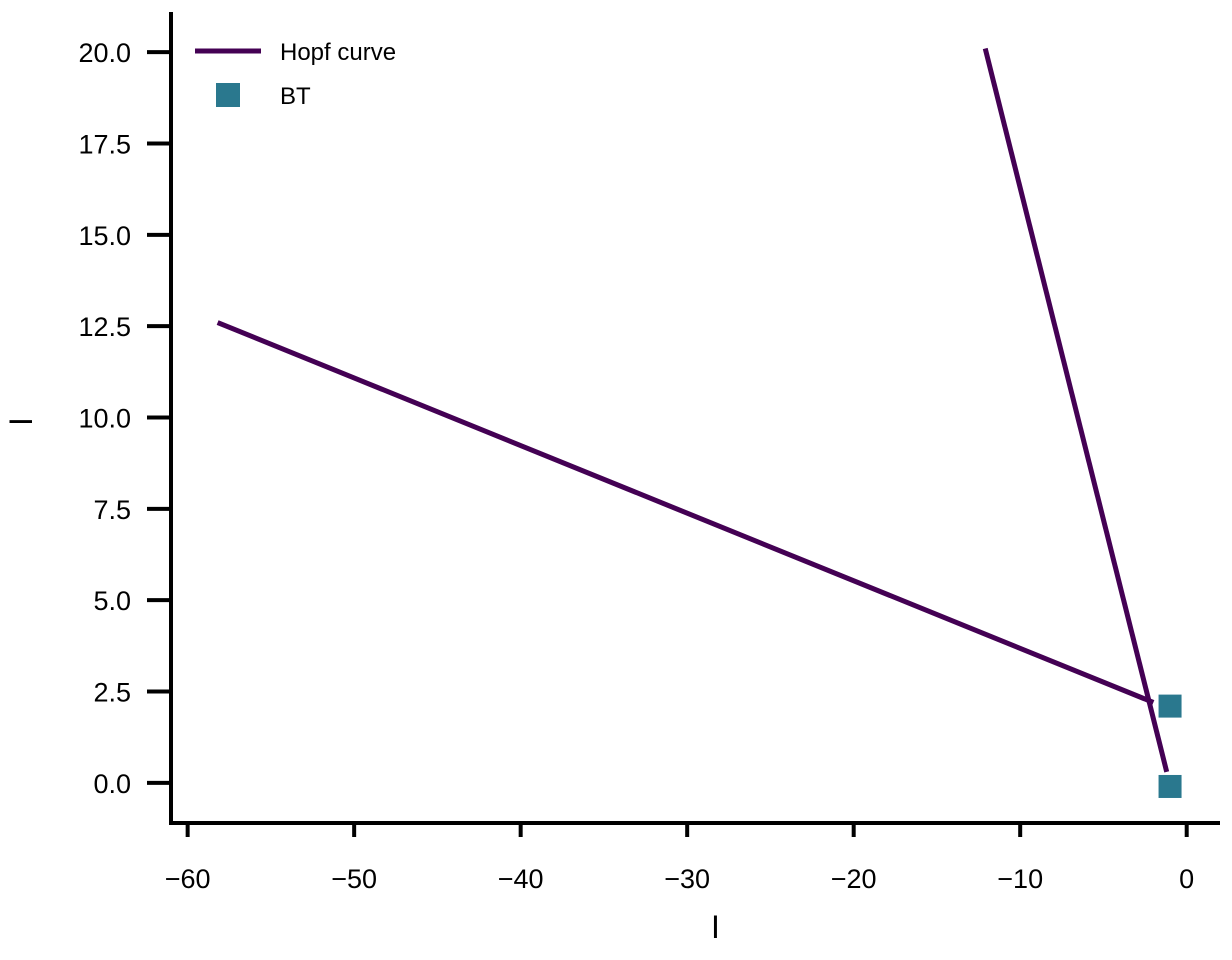 The height and width of the screenshot is (960, 1232). I want to click on legend: Hopf curve BT, so click(295, 74).